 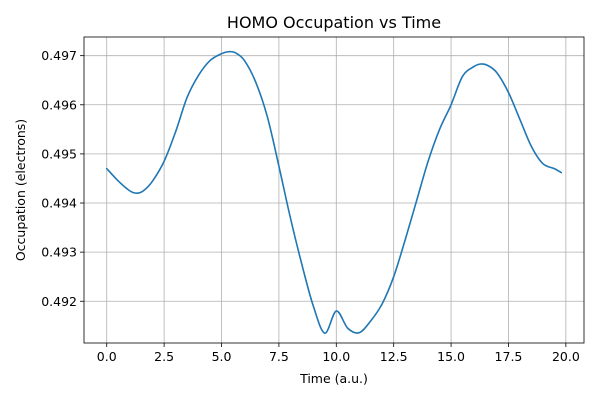 What do you see at coordinates (164, 356) in the screenshot?
I see `x-tick-label: 2.5` at bounding box center [164, 356].